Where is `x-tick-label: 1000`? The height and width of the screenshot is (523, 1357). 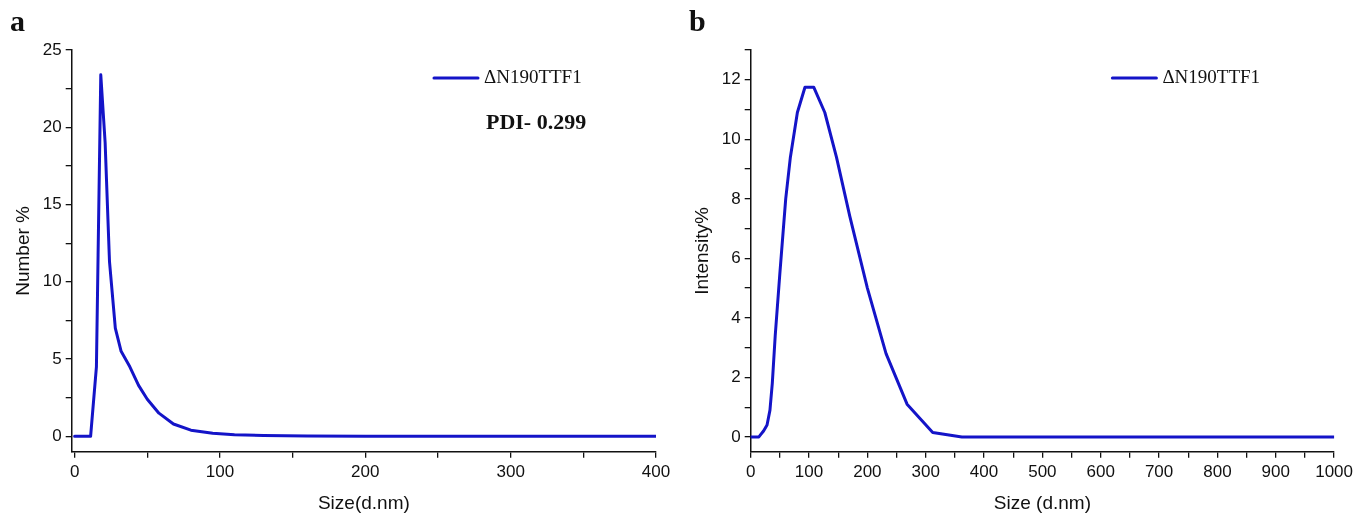
x-tick-label: 1000 is located at coordinates (1334, 471).